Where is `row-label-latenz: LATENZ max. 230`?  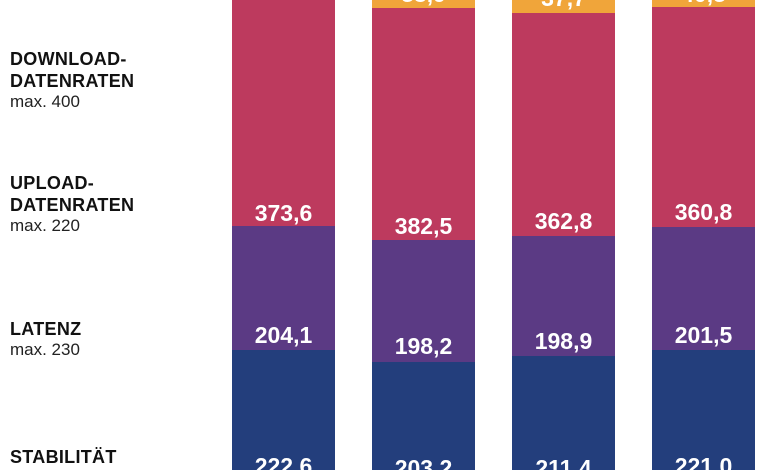
row-label-latenz: LATENZ max. 230 is located at coordinates (45, 339).